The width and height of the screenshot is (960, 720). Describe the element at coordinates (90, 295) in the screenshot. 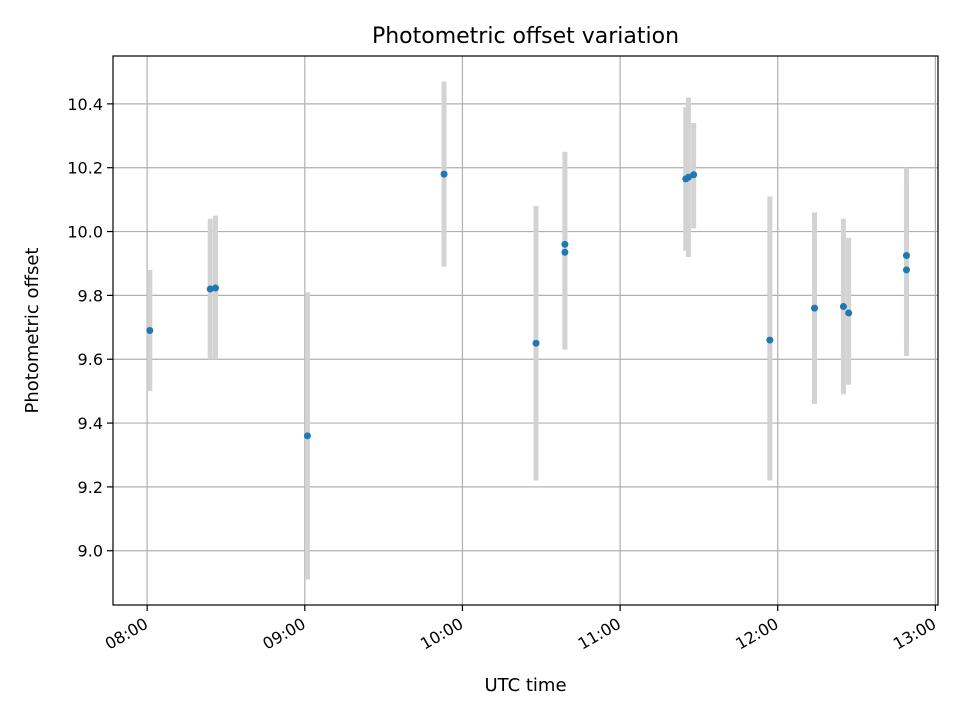

I see `y-tick-label: 9.8` at that location.